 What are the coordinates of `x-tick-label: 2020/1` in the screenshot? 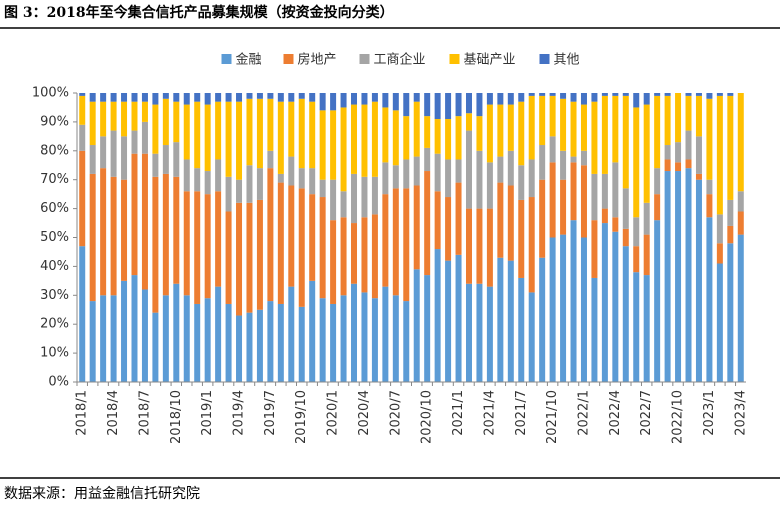 It's located at (333, 413).